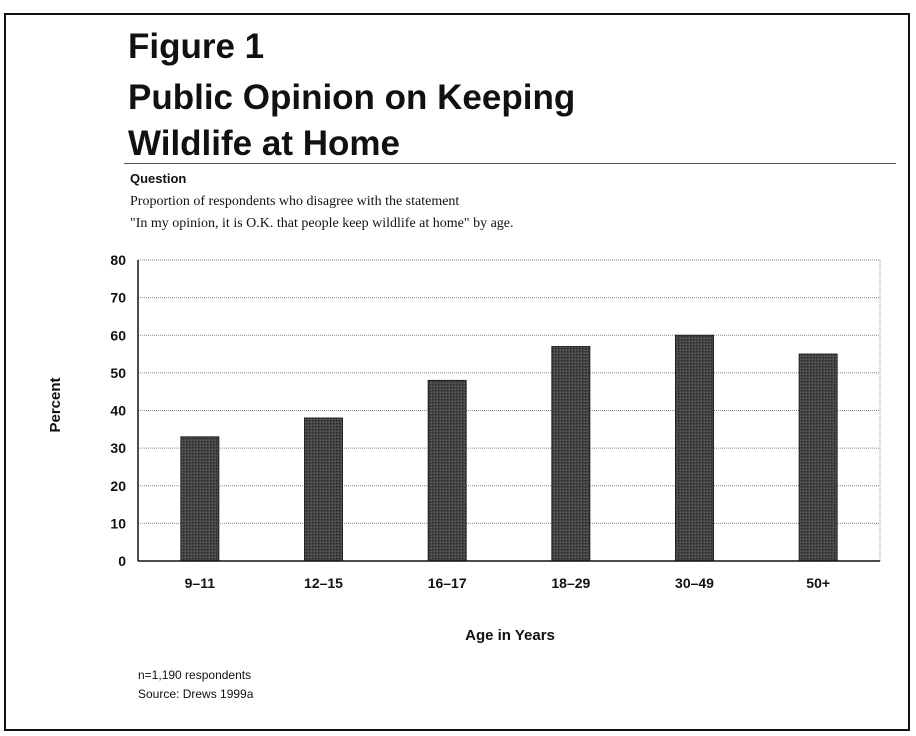  What do you see at coordinates (196, 46) in the screenshot?
I see `figure-title-line-1: Figure 1` at bounding box center [196, 46].